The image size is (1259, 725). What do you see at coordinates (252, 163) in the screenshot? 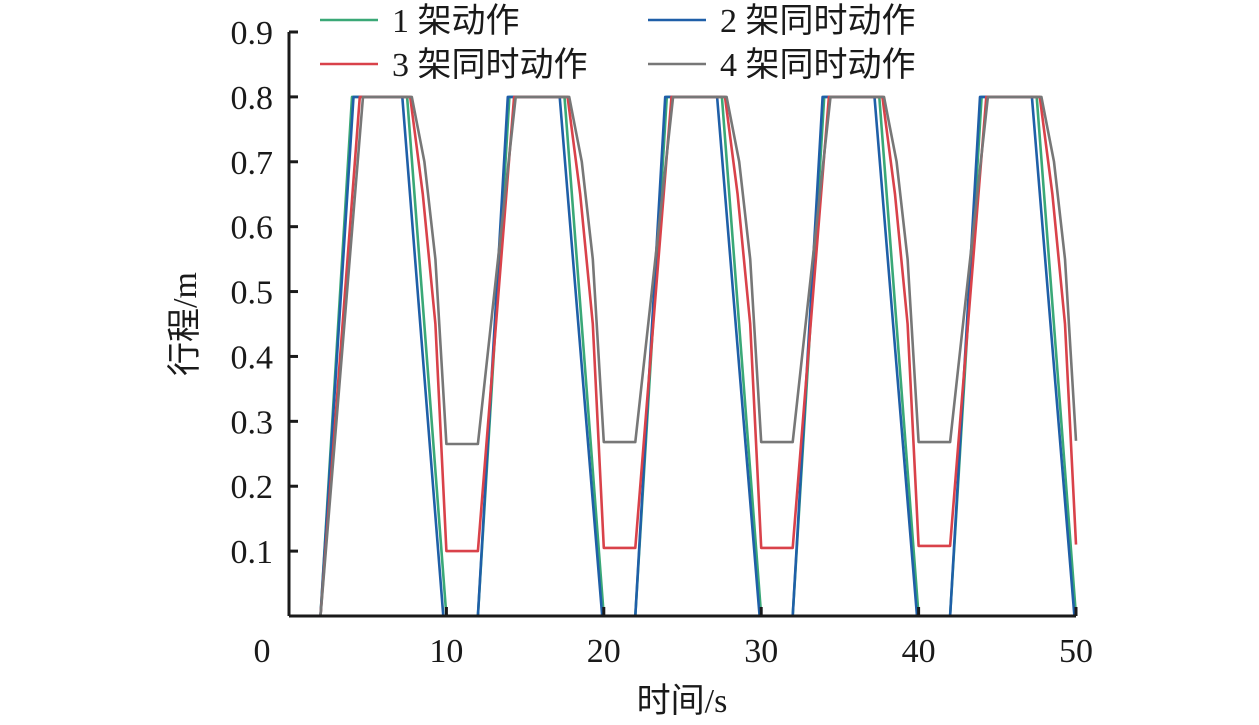
I see `y-tick-label: 0.7` at bounding box center [252, 163].